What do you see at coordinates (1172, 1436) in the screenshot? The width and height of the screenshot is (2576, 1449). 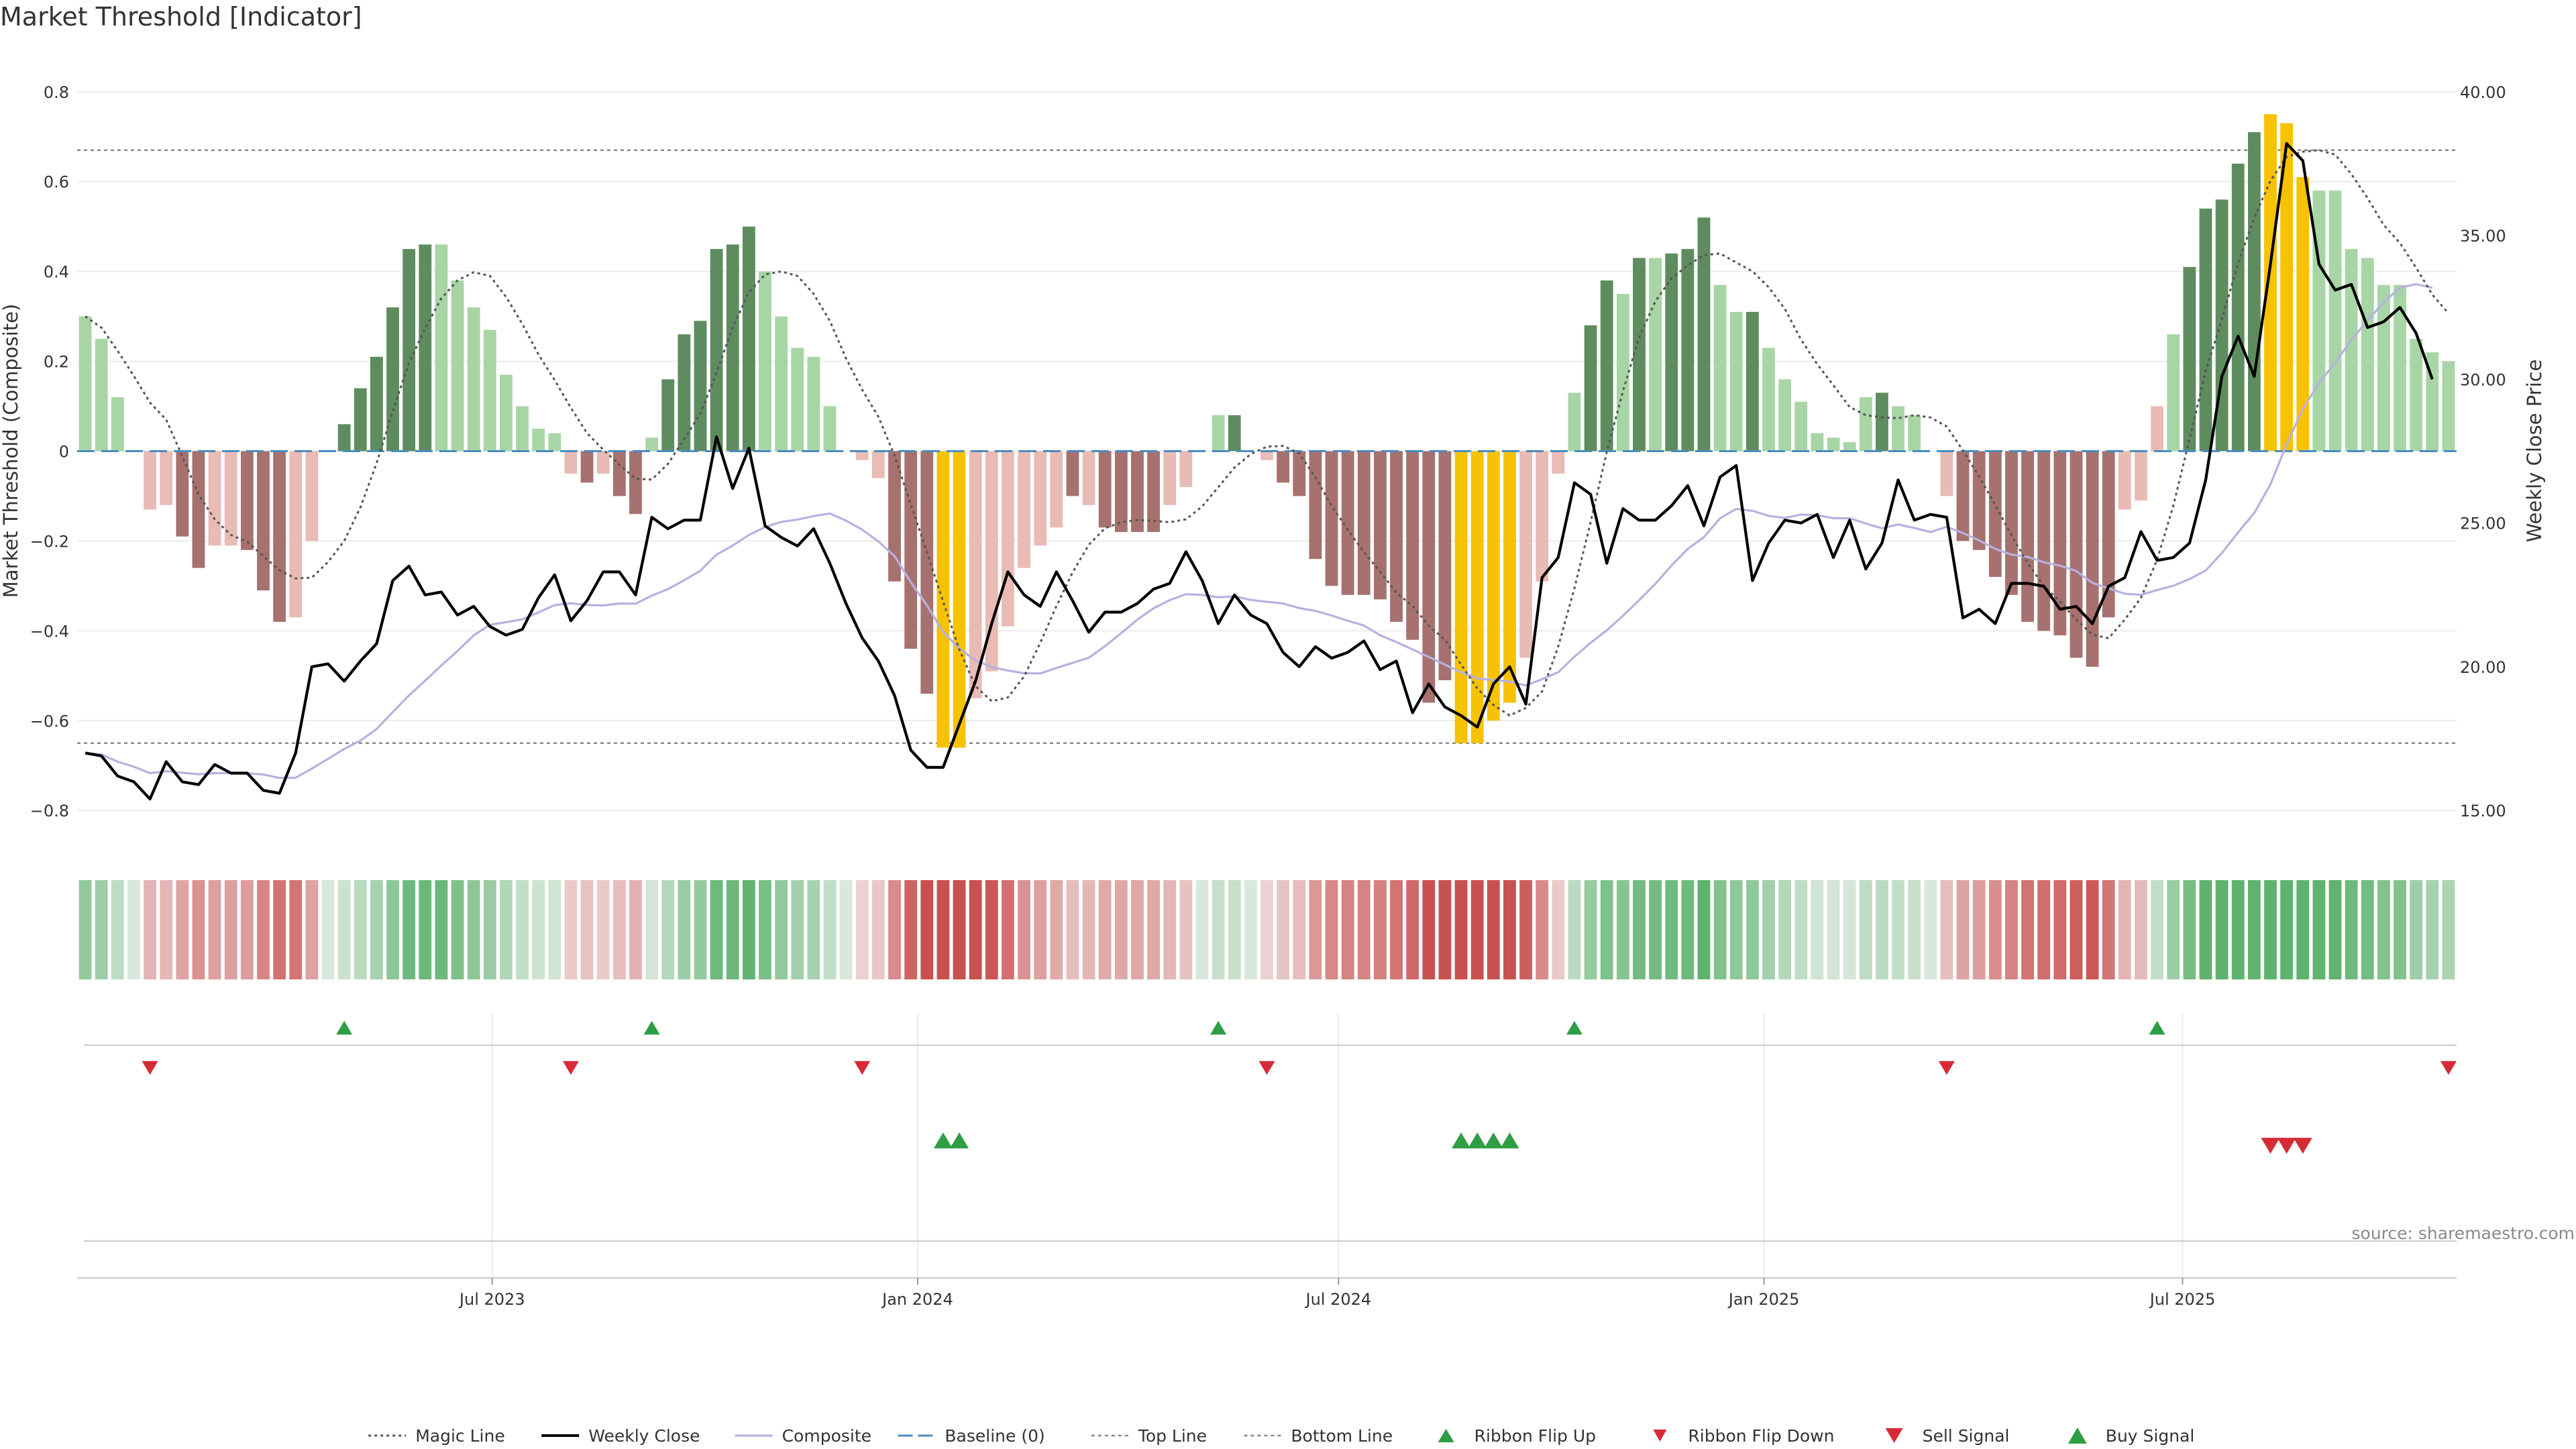 I see `legend-label: Top Line` at bounding box center [1172, 1436].